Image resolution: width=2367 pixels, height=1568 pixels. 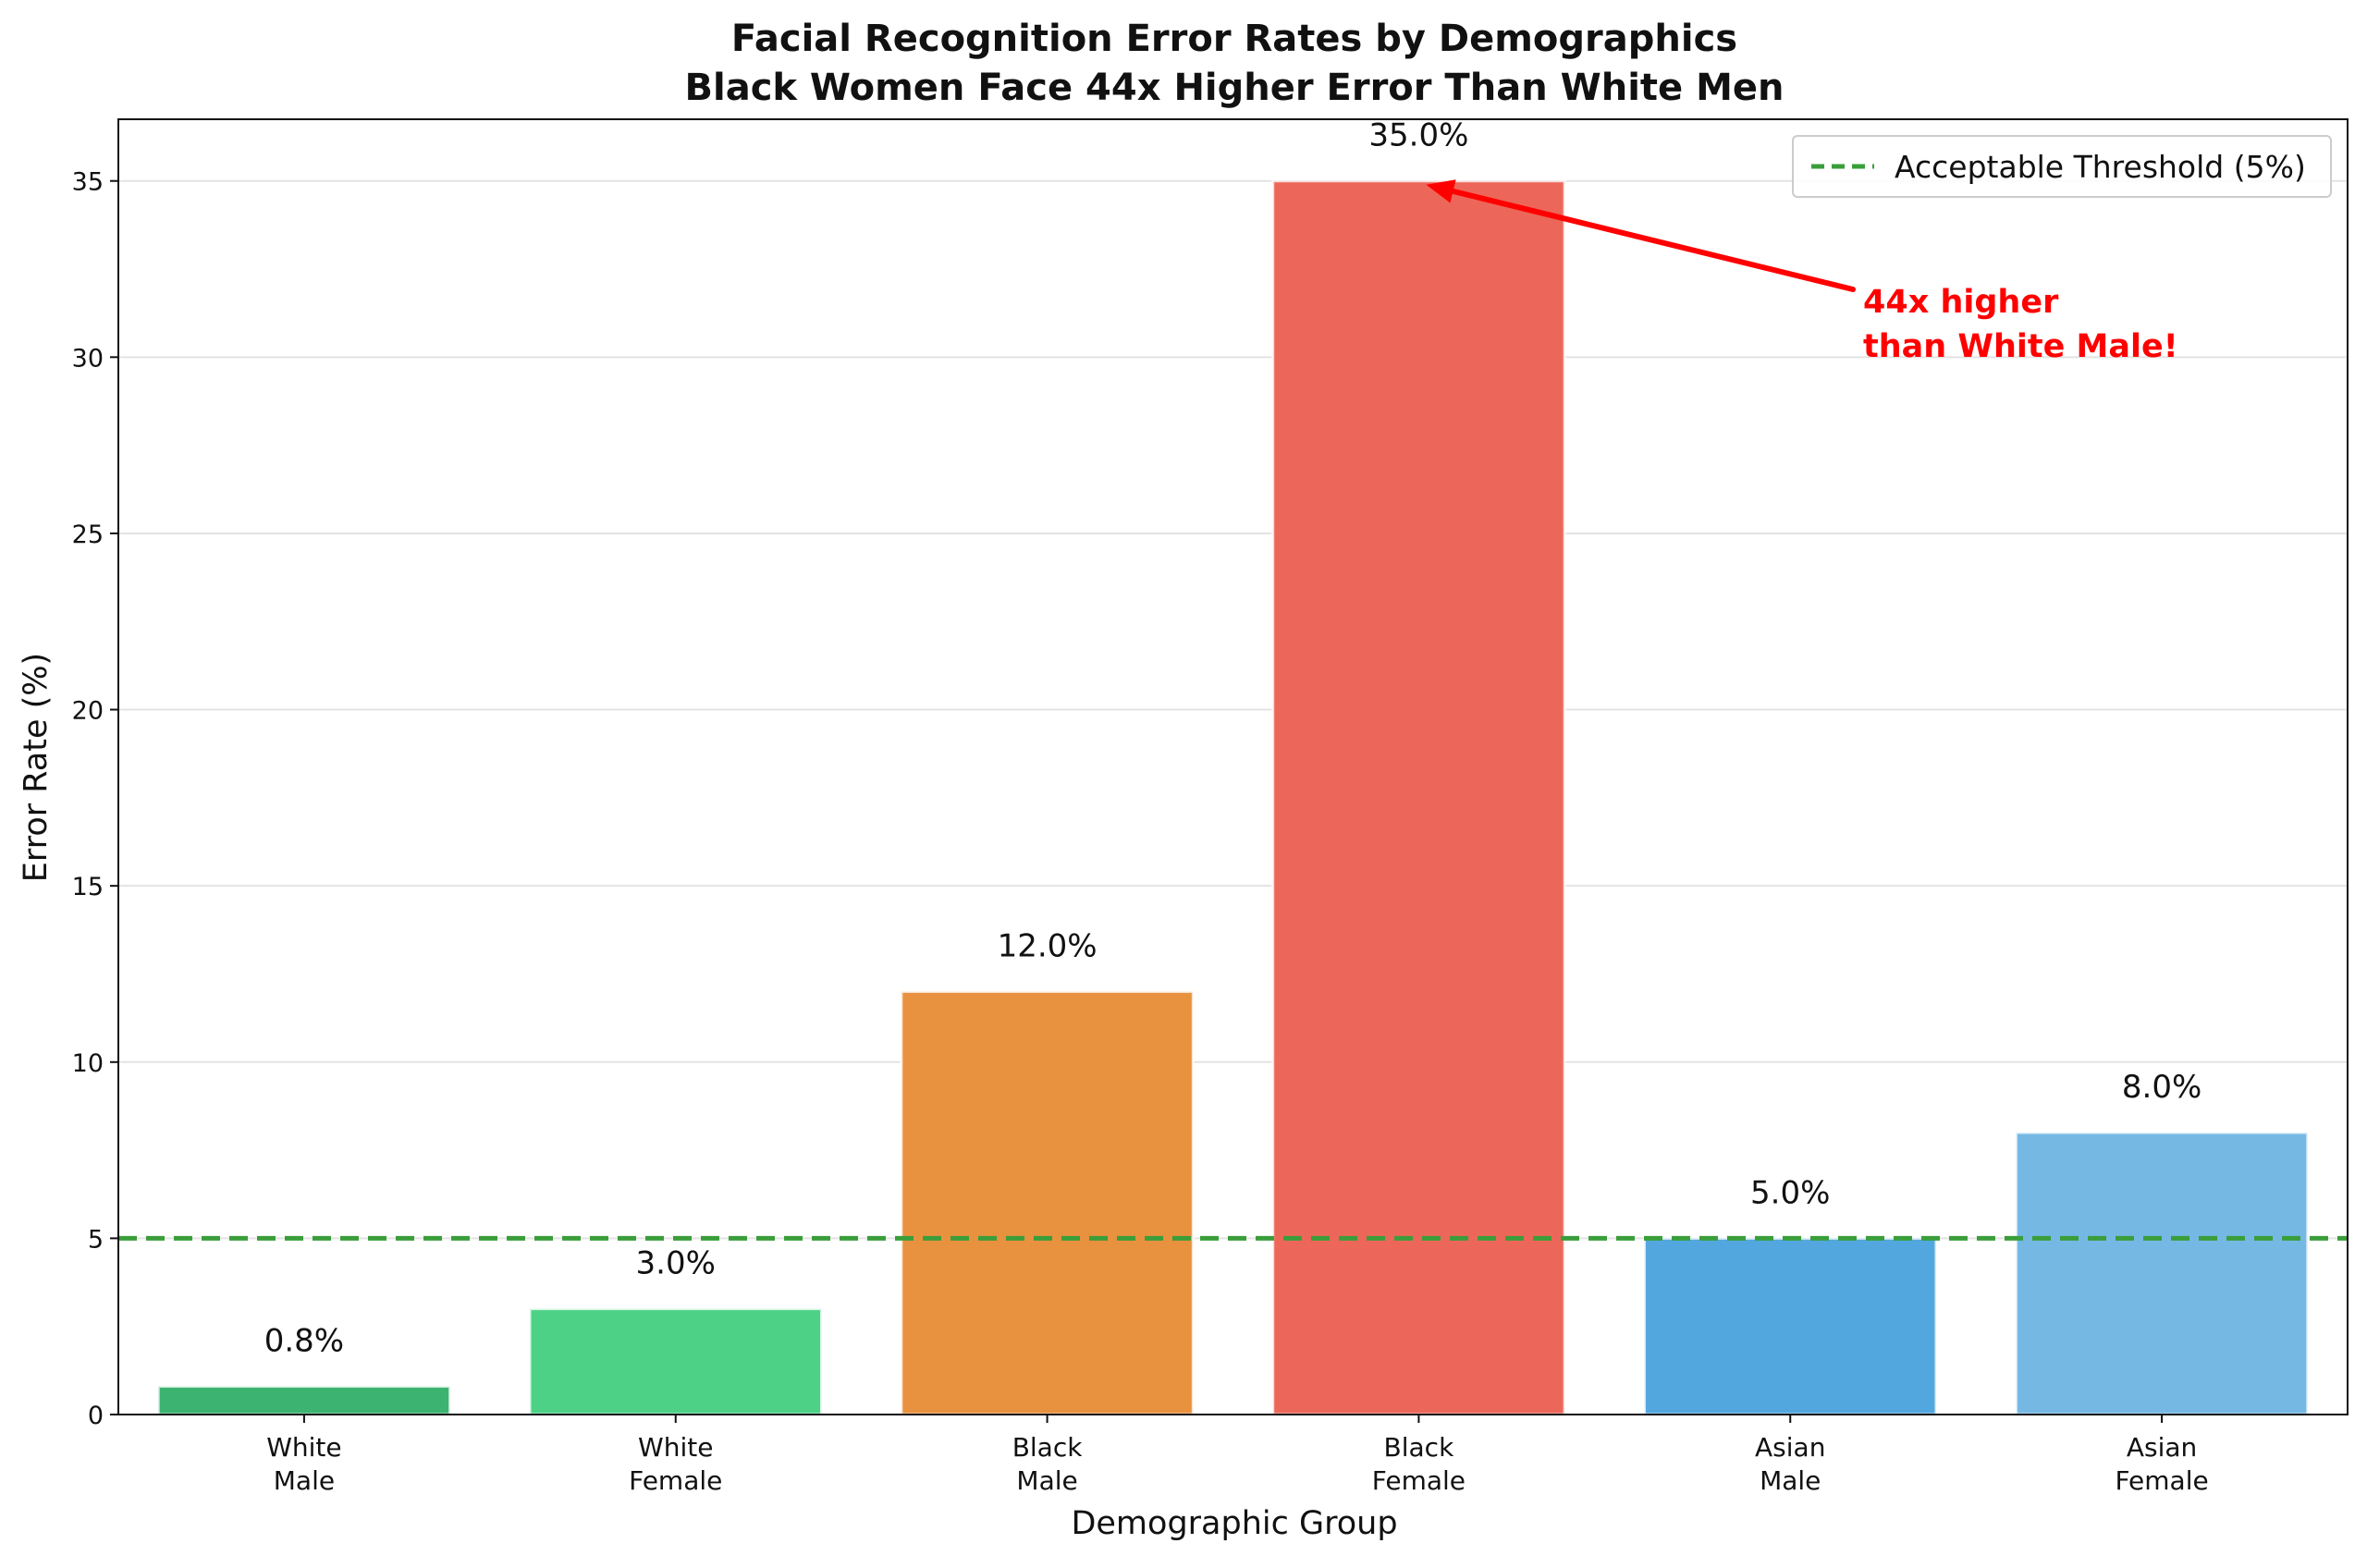 I want to click on annotation-arrow-head, so click(x=1441, y=191).